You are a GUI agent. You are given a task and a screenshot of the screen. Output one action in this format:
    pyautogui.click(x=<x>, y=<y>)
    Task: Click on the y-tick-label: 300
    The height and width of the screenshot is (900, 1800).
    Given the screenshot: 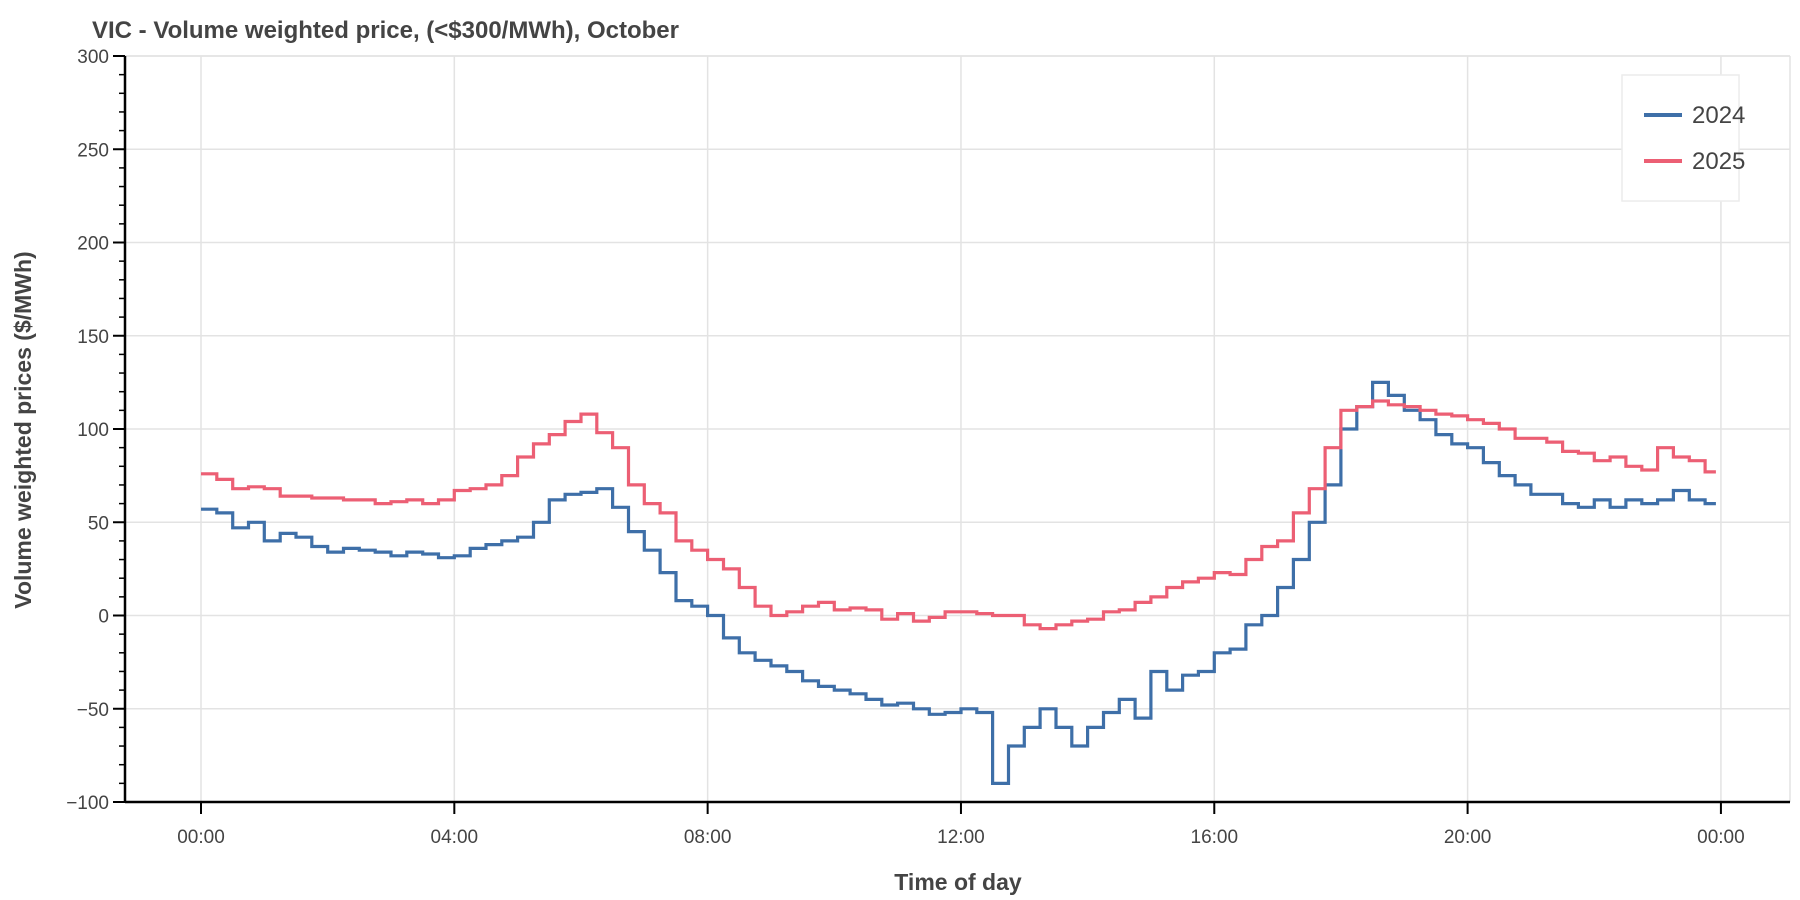 What is the action you would take?
    pyautogui.click(x=93, y=57)
    